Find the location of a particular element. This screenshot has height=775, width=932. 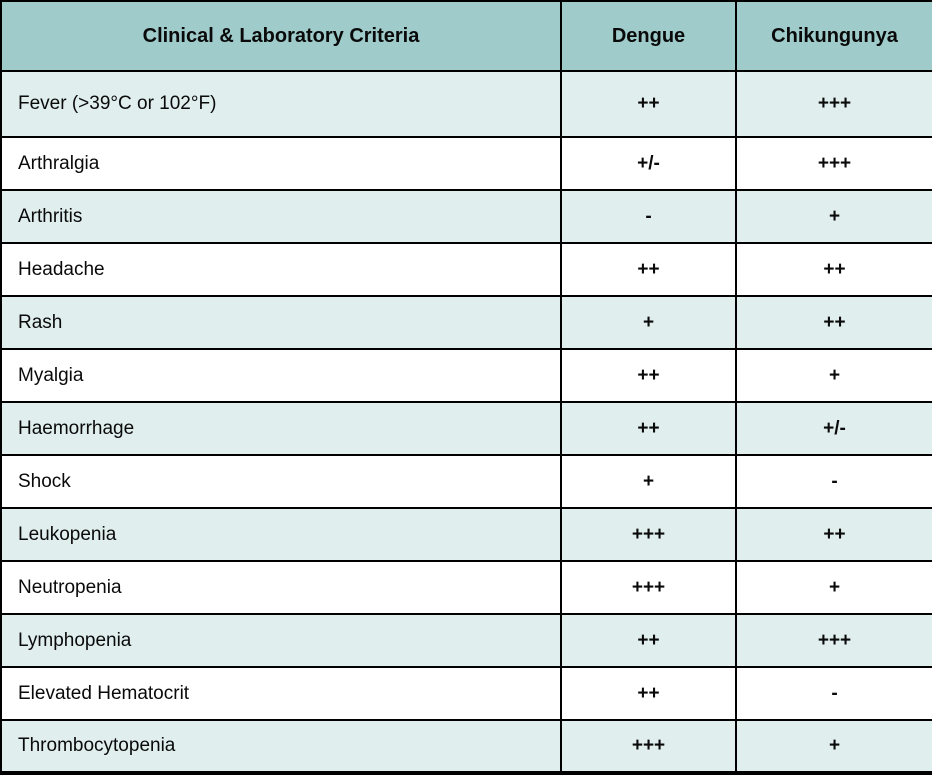

criteria-label: Myalgia is located at coordinates (281, 375).